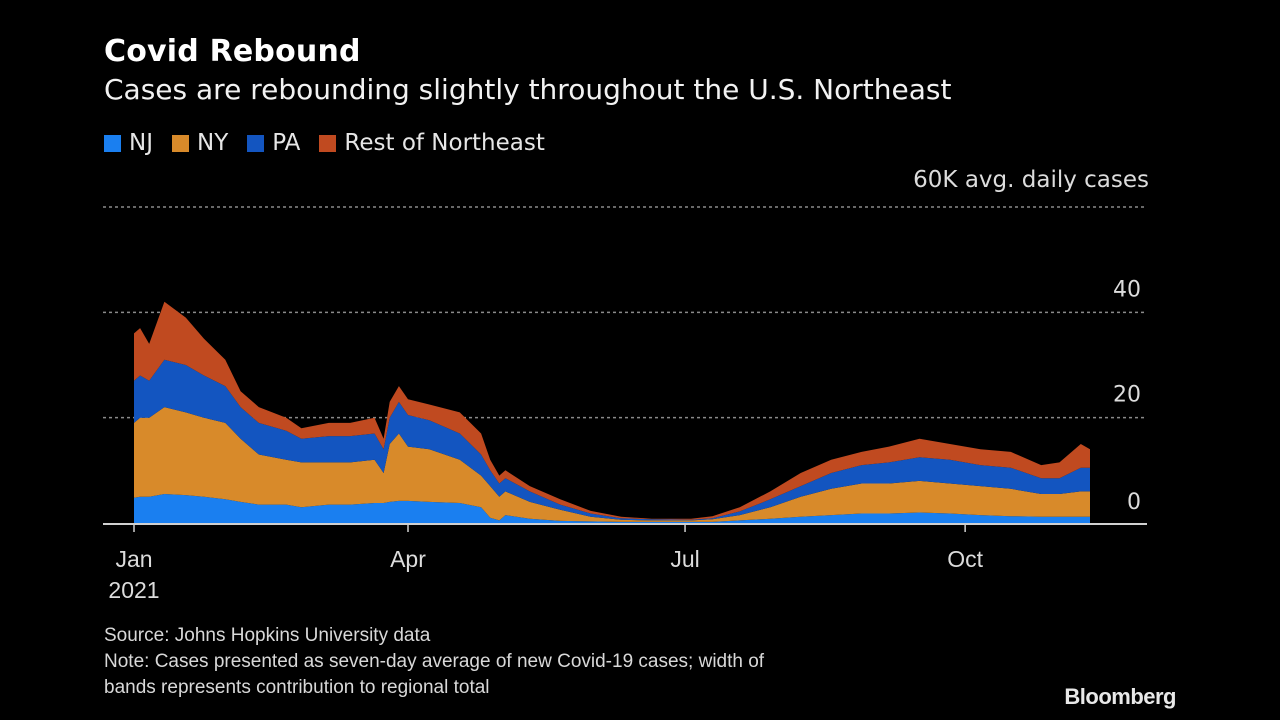  Describe the element at coordinates (180, 143) in the screenshot. I see `legend-swatch-ny` at that location.